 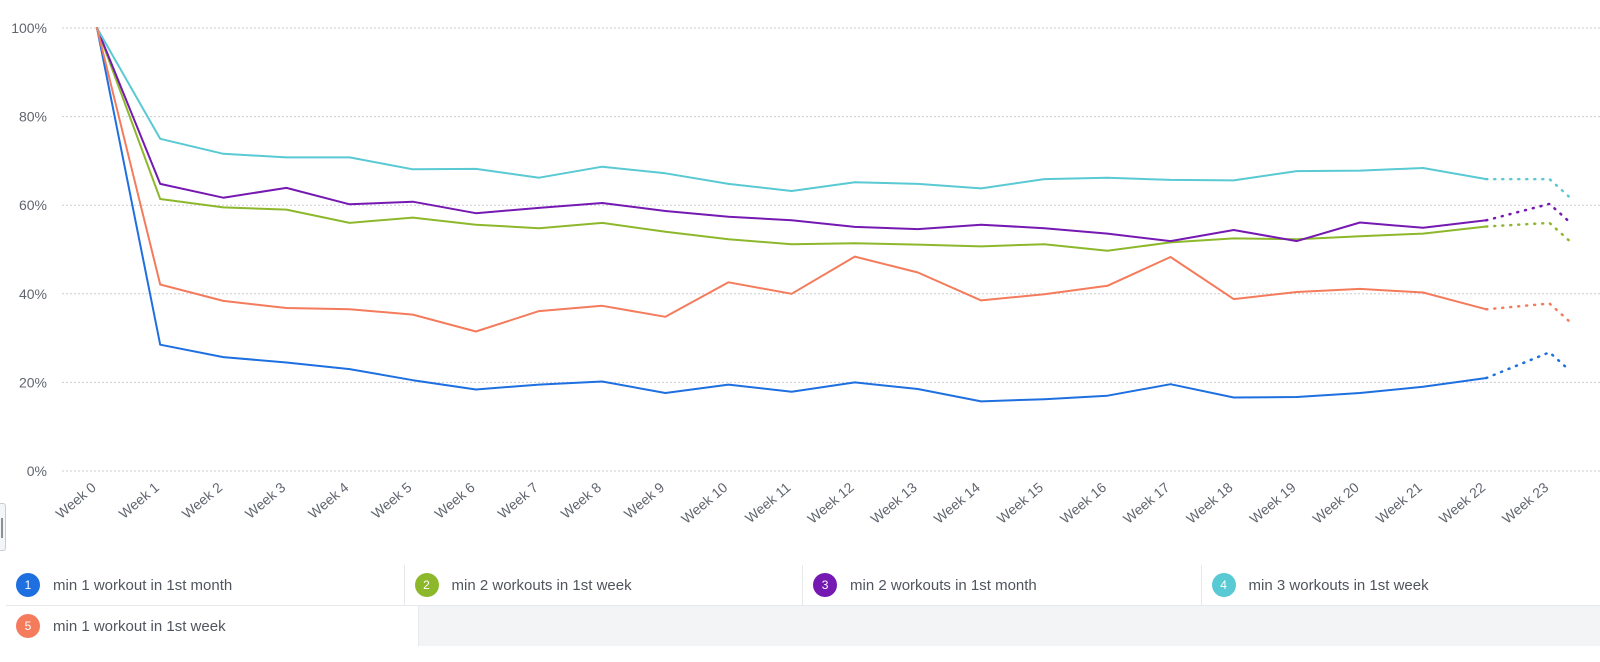 I want to click on y-tick-label: 100%, so click(x=29, y=28).